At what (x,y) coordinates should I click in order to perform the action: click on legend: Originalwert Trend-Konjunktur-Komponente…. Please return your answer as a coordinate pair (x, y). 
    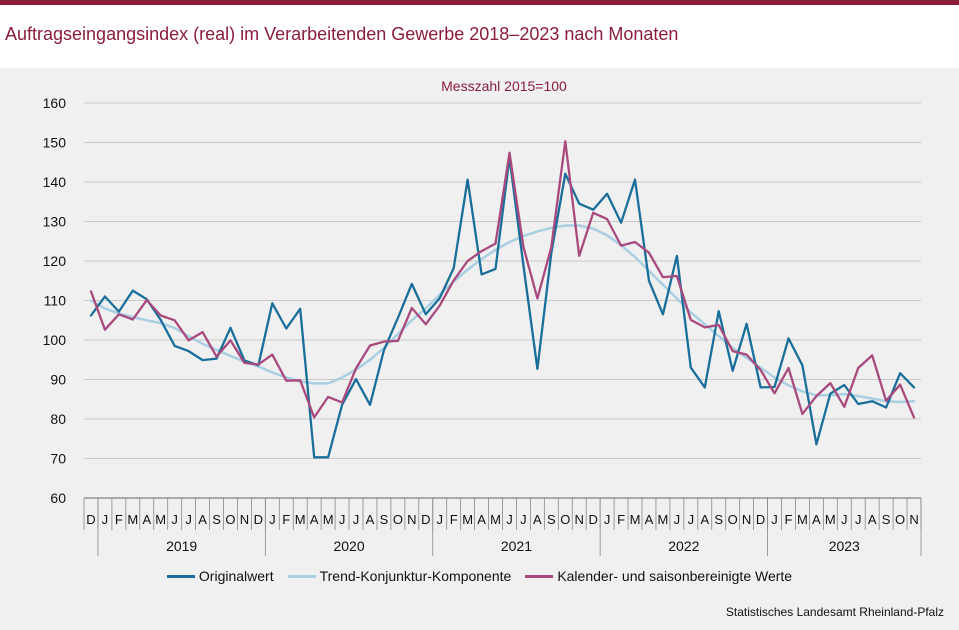
    Looking at the image, I should click on (479, 576).